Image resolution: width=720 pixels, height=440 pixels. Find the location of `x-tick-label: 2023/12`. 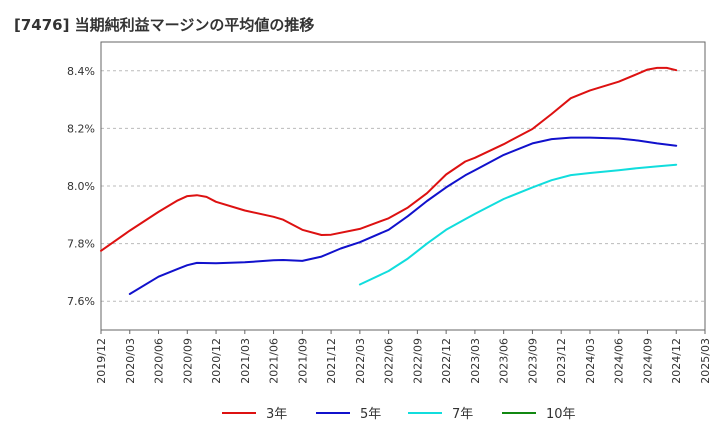

x-tick-label: 2023/12 is located at coordinates (561, 361).